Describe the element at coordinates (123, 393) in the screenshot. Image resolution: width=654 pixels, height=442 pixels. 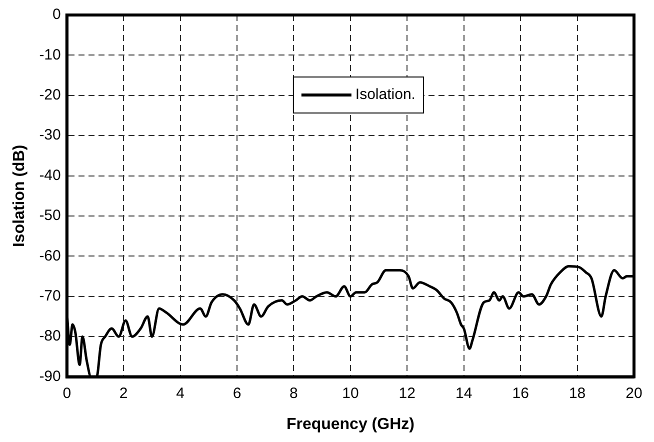
I see `x-tick-label: 2` at that location.